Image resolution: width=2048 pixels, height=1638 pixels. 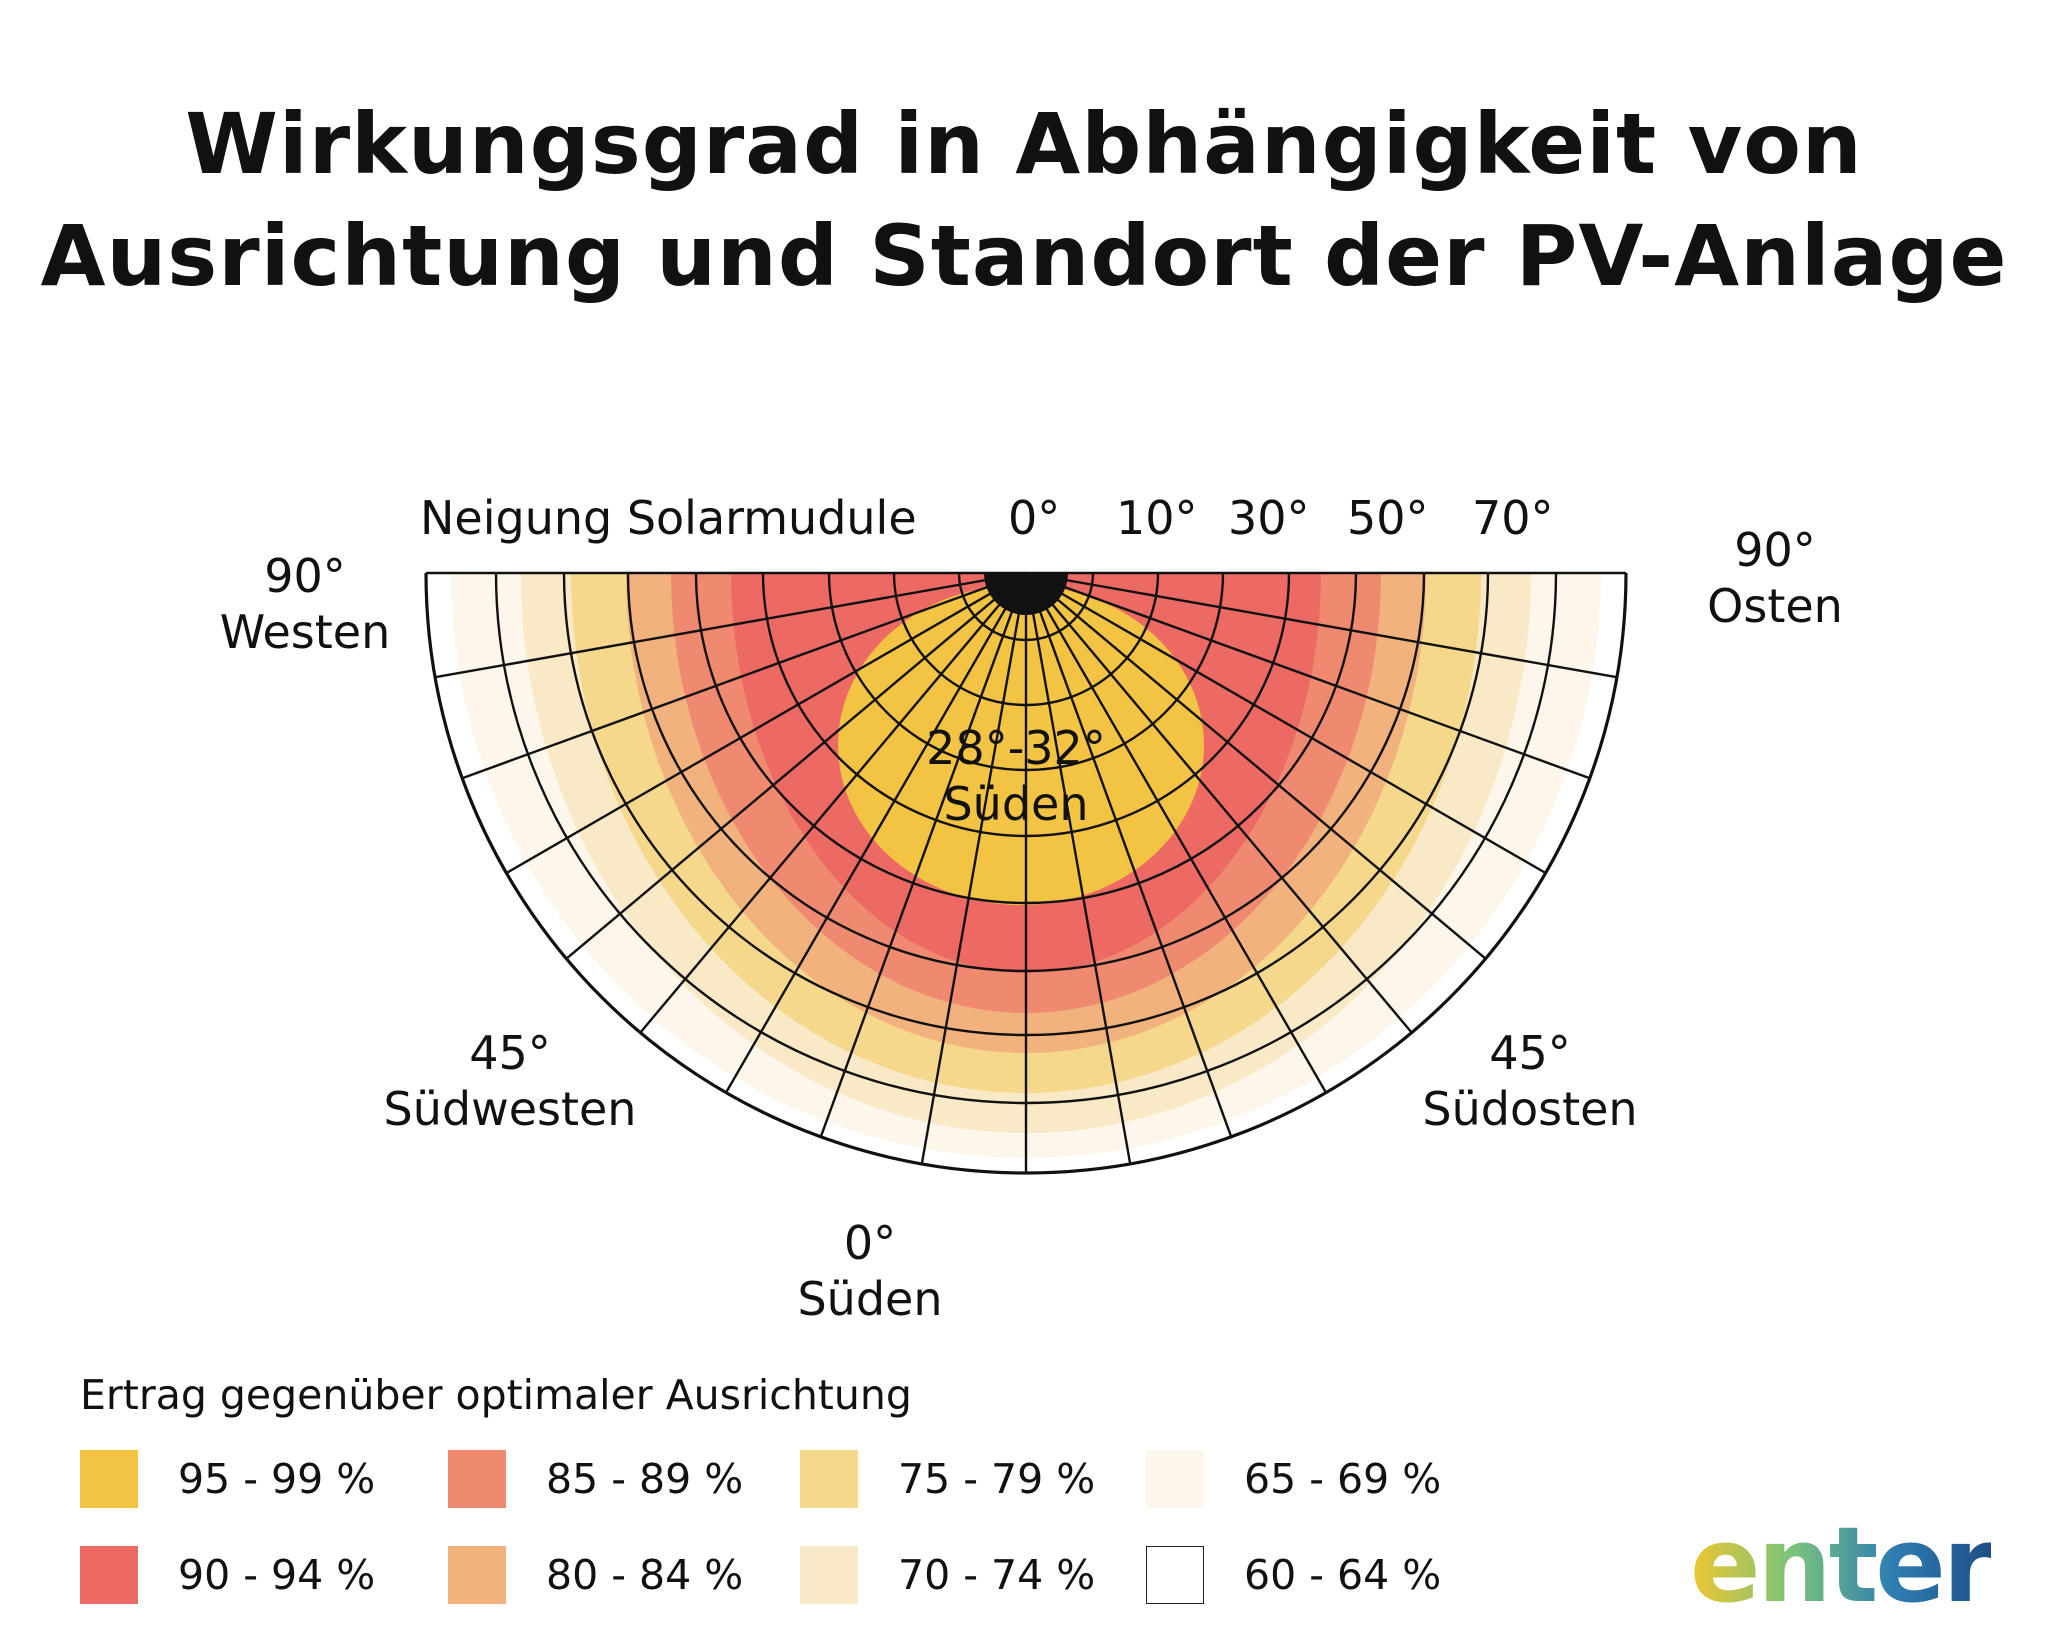 I want to click on legend-label-60-64: 60 - 64 %, so click(x=1343, y=1575).